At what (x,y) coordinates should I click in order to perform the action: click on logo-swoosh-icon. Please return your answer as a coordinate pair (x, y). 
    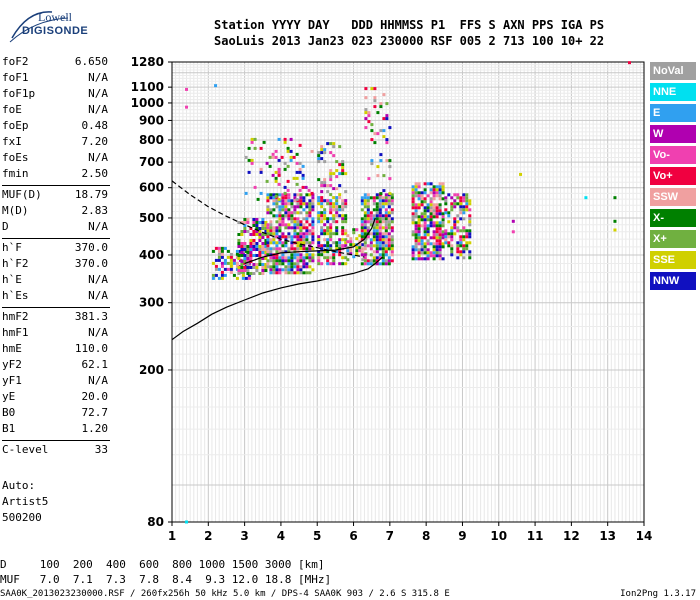
    Looking at the image, I should click on (39, 27).